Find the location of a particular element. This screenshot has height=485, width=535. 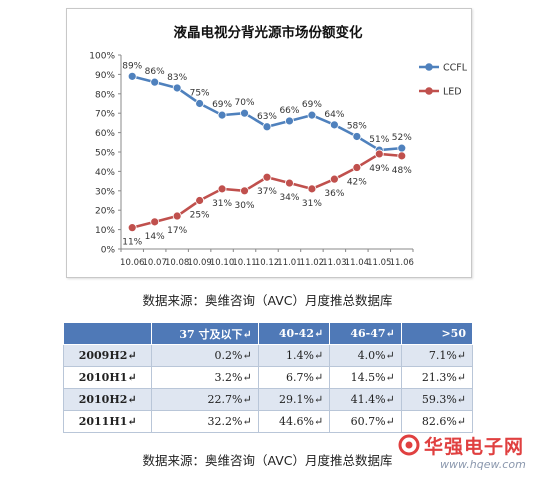

data-label-ccfl: 58% is located at coordinates (357, 126).